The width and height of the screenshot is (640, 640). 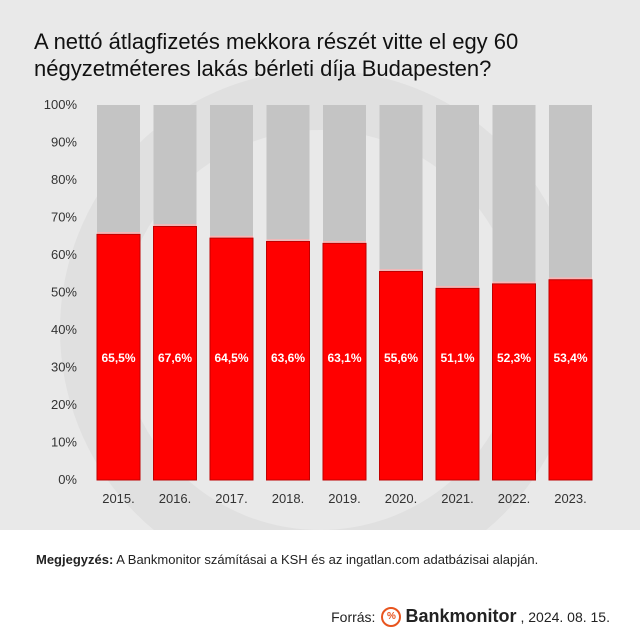 What do you see at coordinates (570, 358) in the screenshot?
I see `data-label: 53,4%` at bounding box center [570, 358].